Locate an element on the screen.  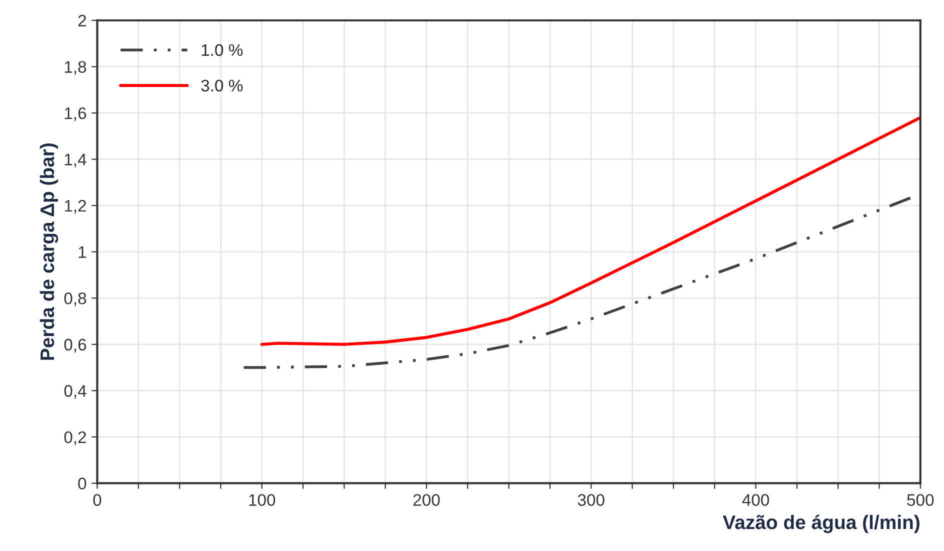
legend-label: 1.0 % is located at coordinates (222, 50).